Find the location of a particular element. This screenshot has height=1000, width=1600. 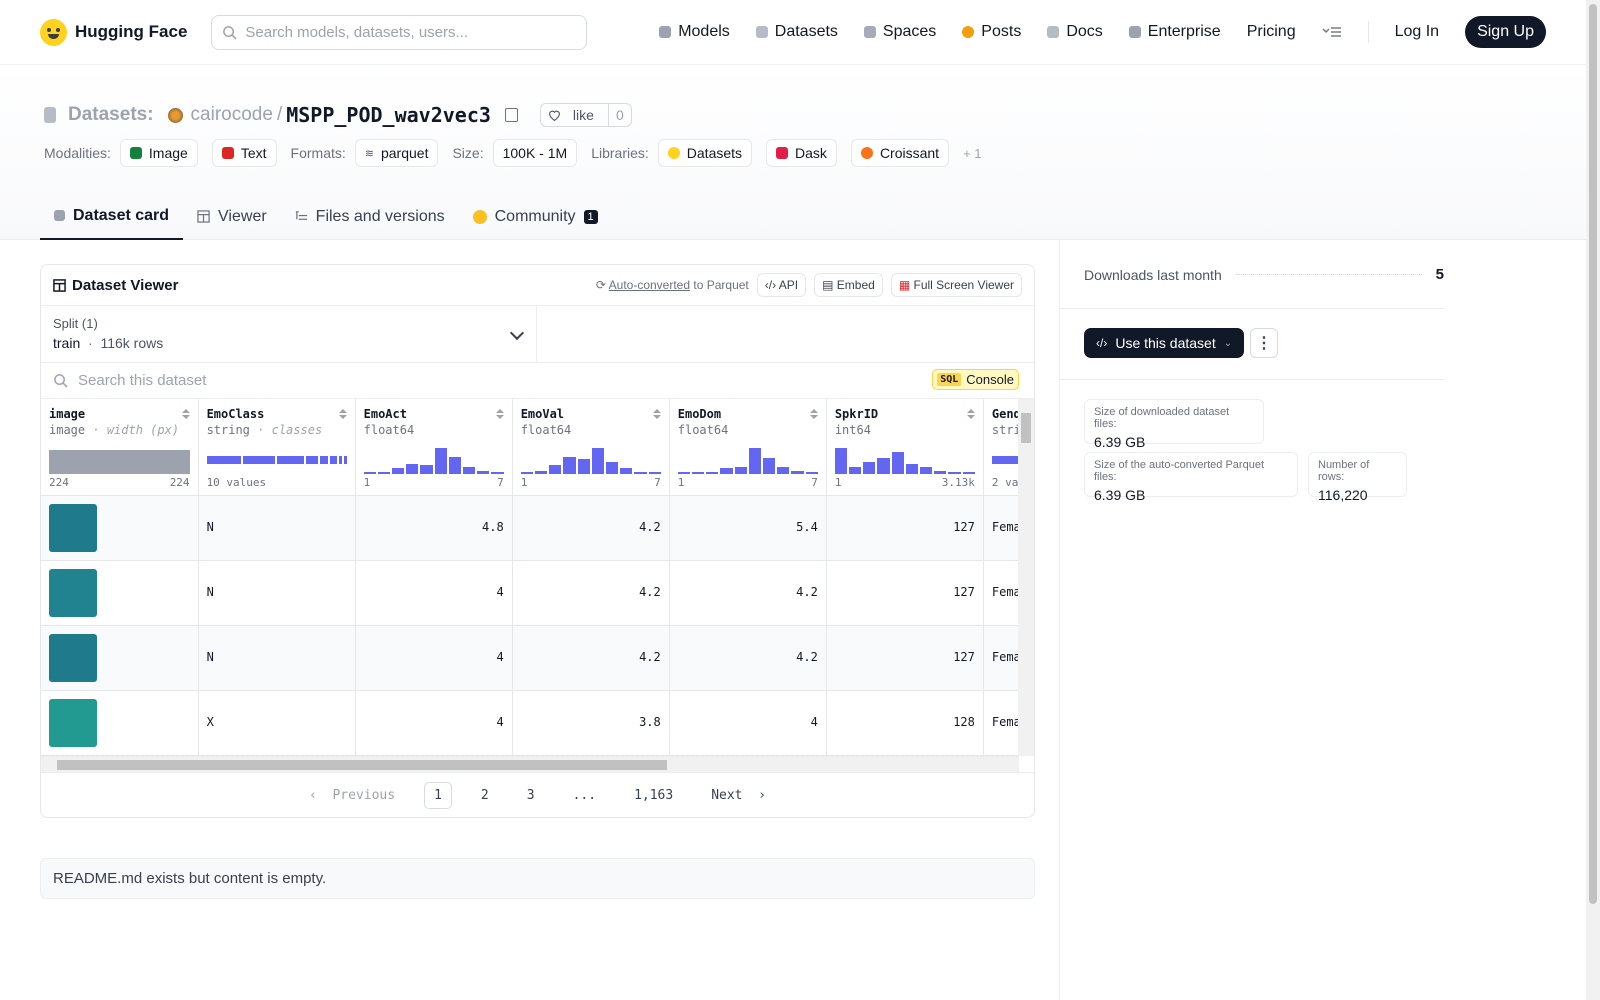

tab-community: Community 1 is located at coordinates (535, 216).